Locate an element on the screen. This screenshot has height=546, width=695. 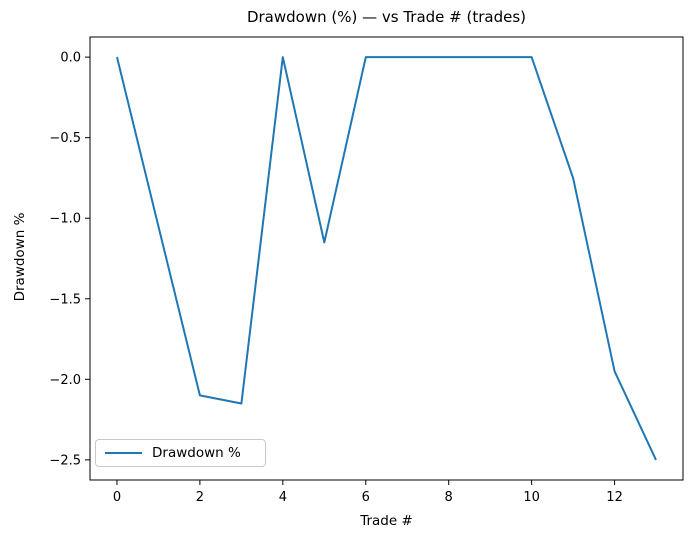
x-tick-label: 6 is located at coordinates (366, 497).